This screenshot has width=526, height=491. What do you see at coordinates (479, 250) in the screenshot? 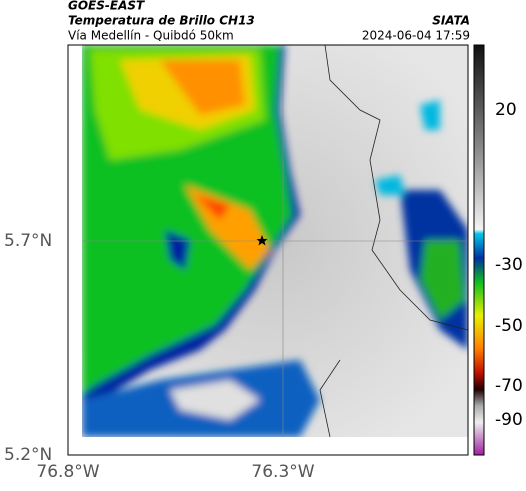
I see `colorbar` at bounding box center [479, 250].